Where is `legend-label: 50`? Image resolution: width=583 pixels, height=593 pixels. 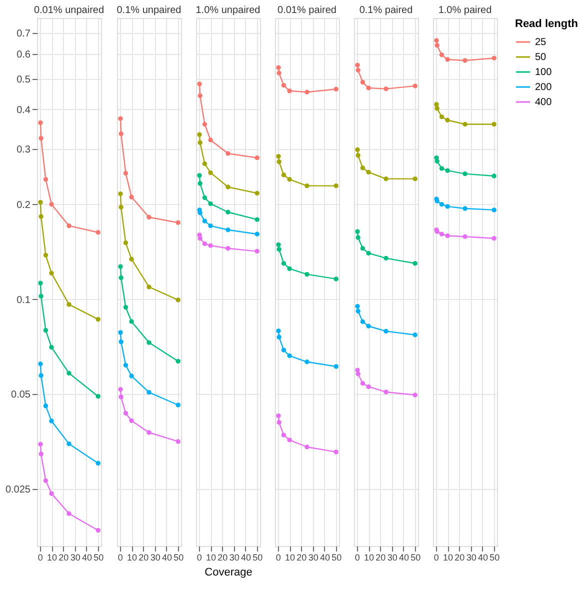 legend-label: 50 is located at coordinates (541, 57).